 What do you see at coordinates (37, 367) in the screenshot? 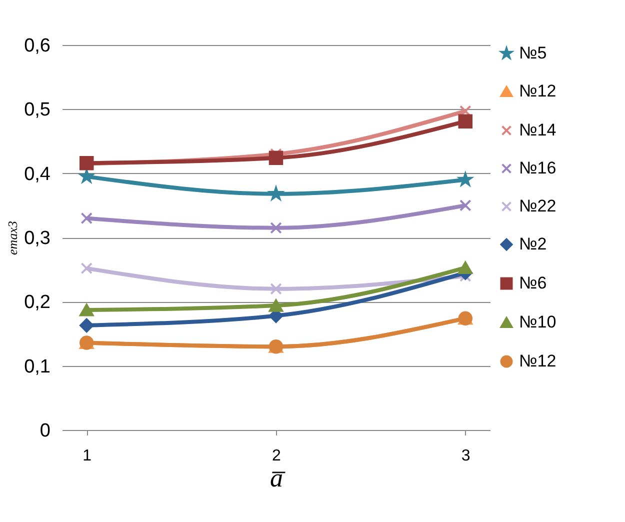
I see `y-tick-label: 0,1` at bounding box center [37, 367].